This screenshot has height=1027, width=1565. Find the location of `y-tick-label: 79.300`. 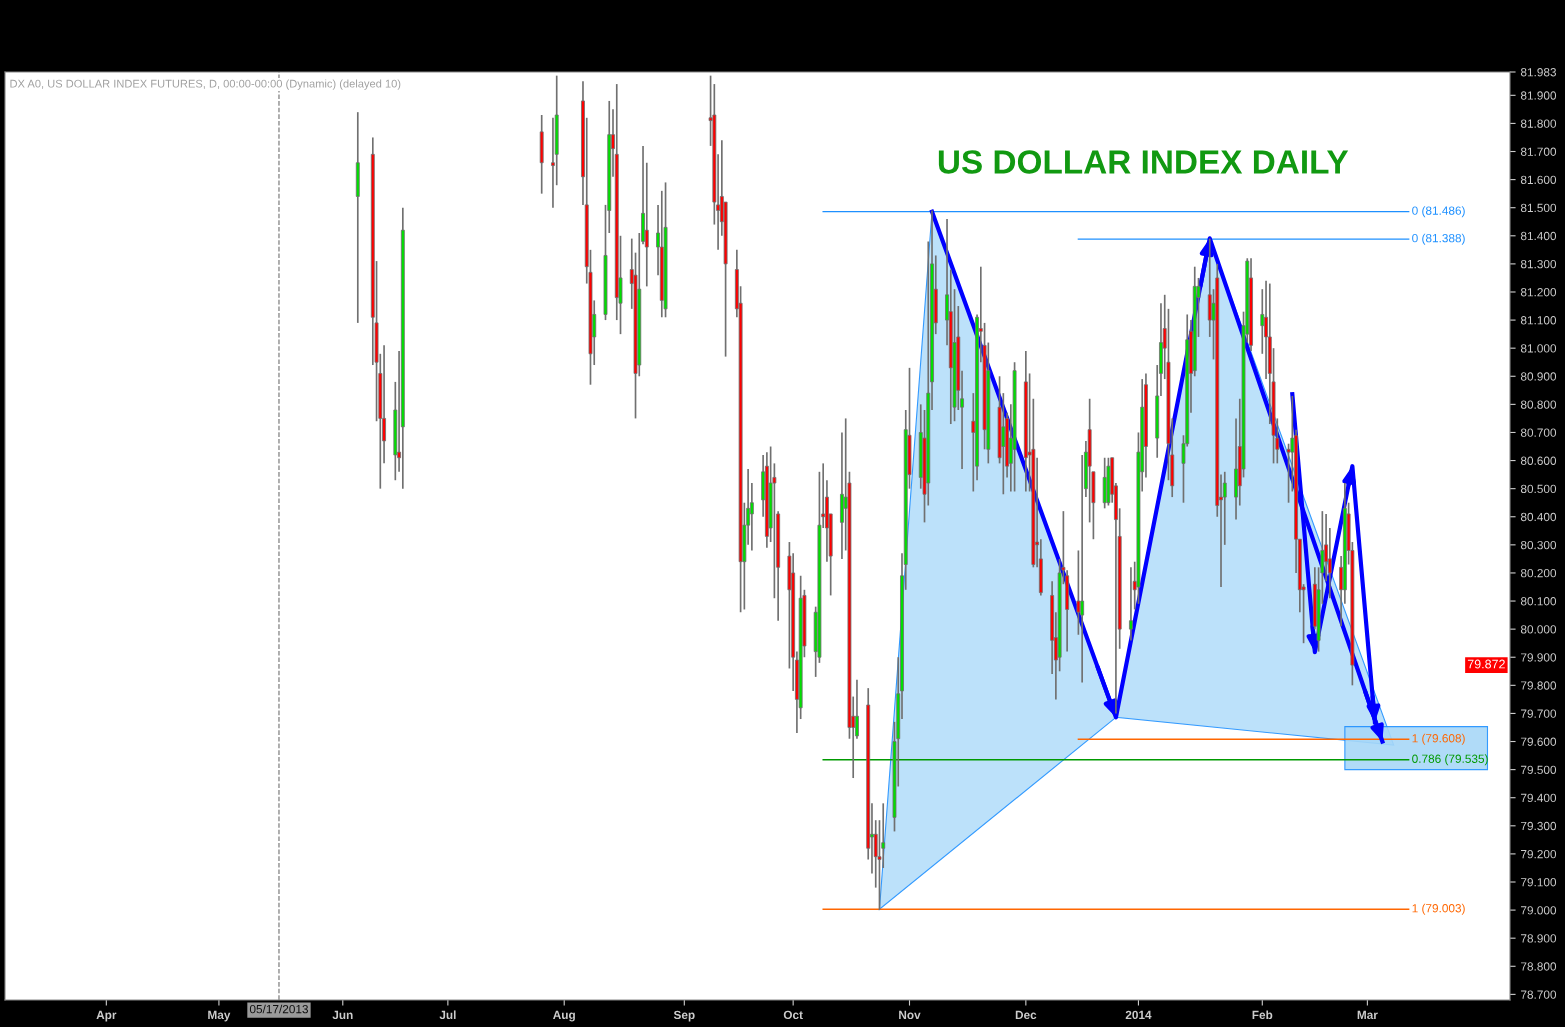

y-tick-label: 79.300 is located at coordinates (1539, 826).